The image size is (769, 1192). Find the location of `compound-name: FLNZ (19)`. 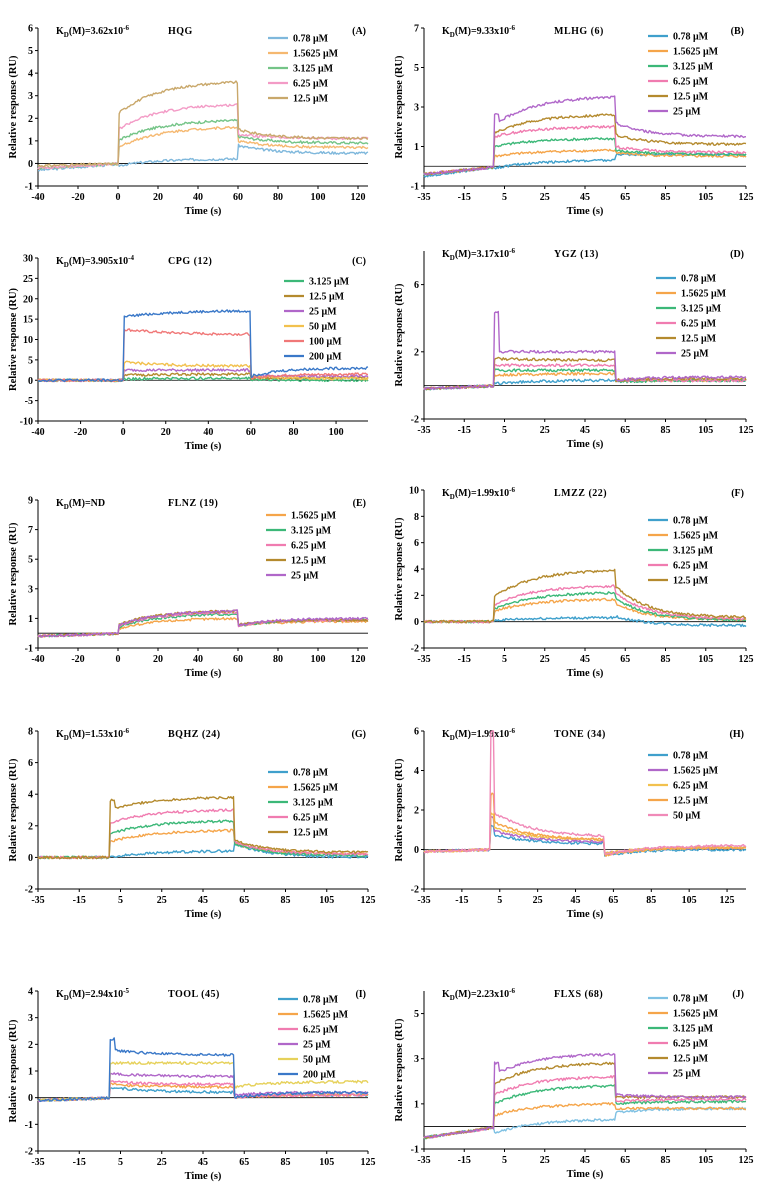

compound-name: FLNZ (19) is located at coordinates (193, 503).